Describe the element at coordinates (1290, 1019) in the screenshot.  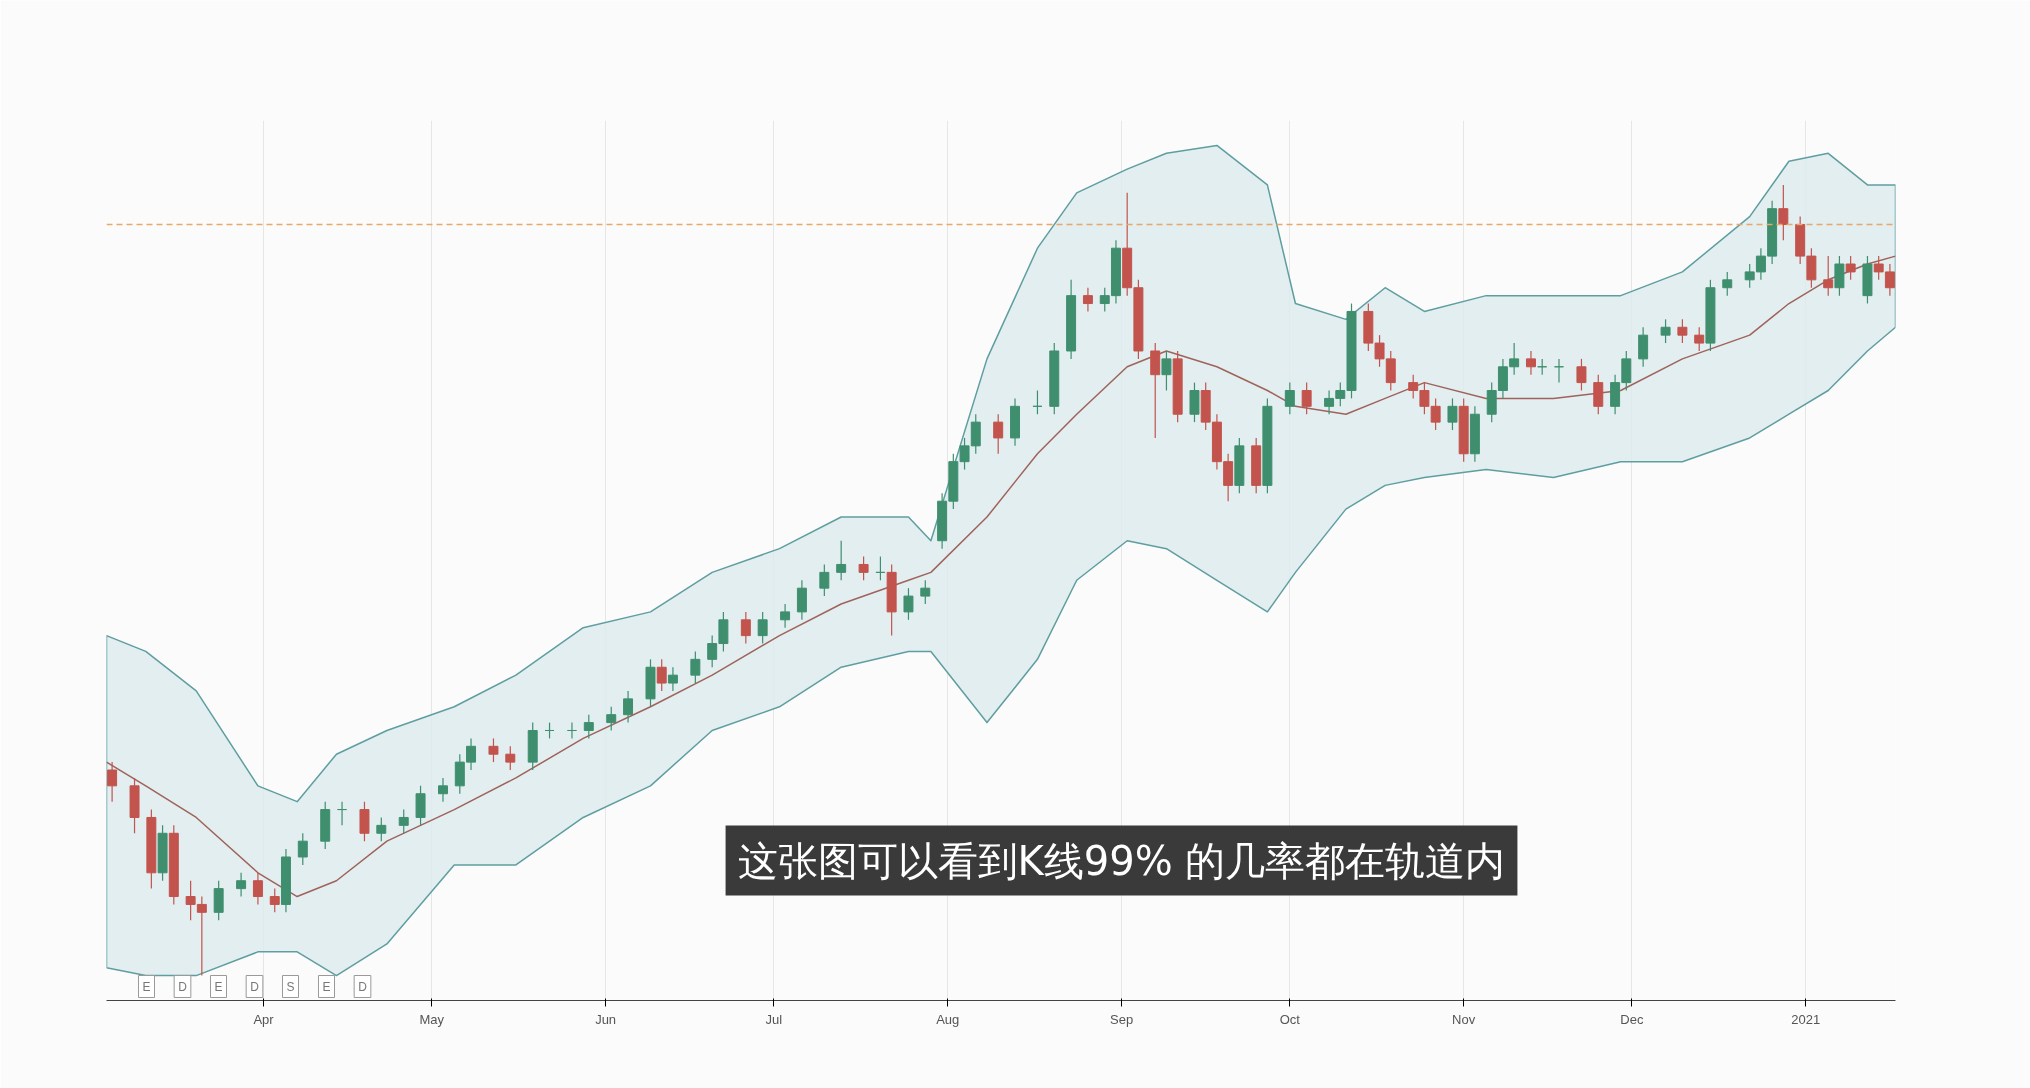
I see `x-tick-label: Oct` at that location.